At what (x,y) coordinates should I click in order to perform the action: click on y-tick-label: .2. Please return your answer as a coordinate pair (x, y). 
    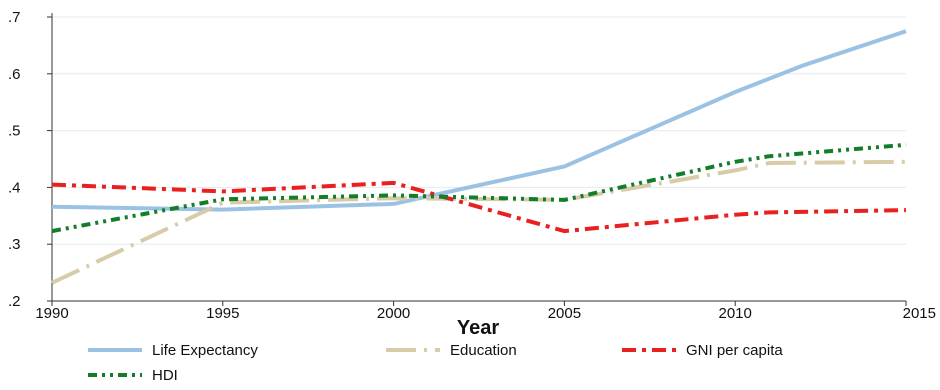
    Looking at the image, I should click on (14, 301).